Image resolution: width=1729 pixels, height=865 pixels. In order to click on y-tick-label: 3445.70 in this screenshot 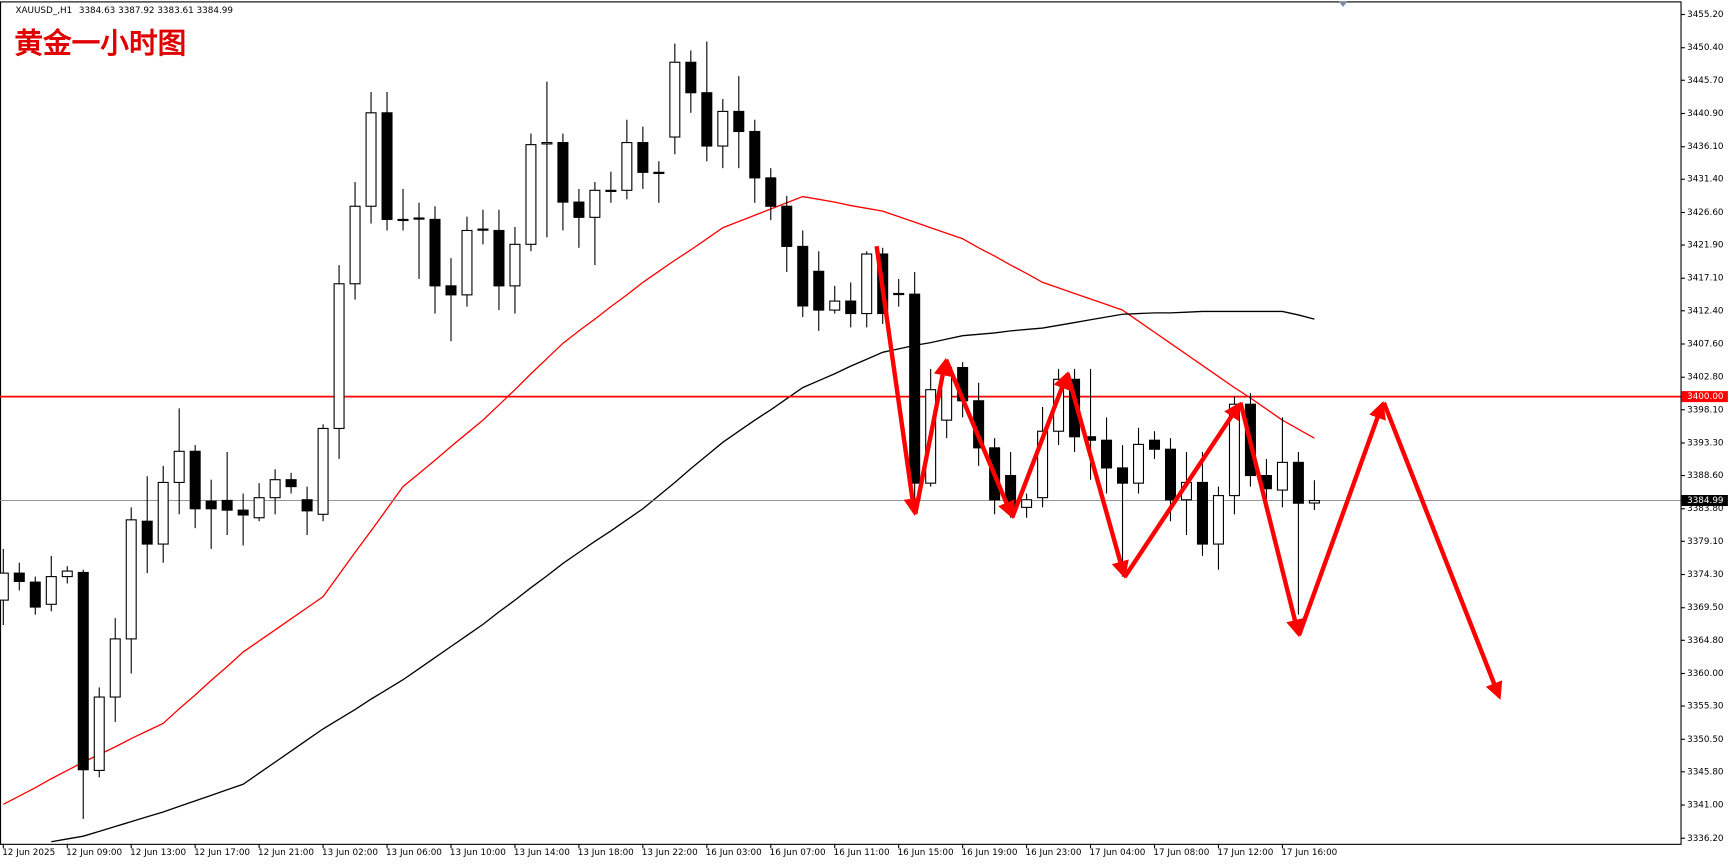, I will do `click(1705, 81)`.